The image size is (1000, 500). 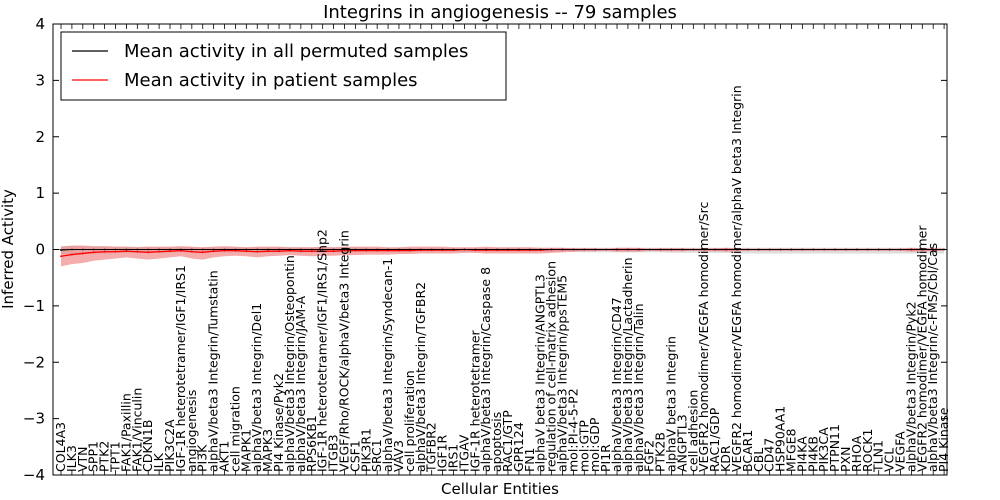 I want to click on x-tick-label: mol:GDP, so click(x=594, y=444).